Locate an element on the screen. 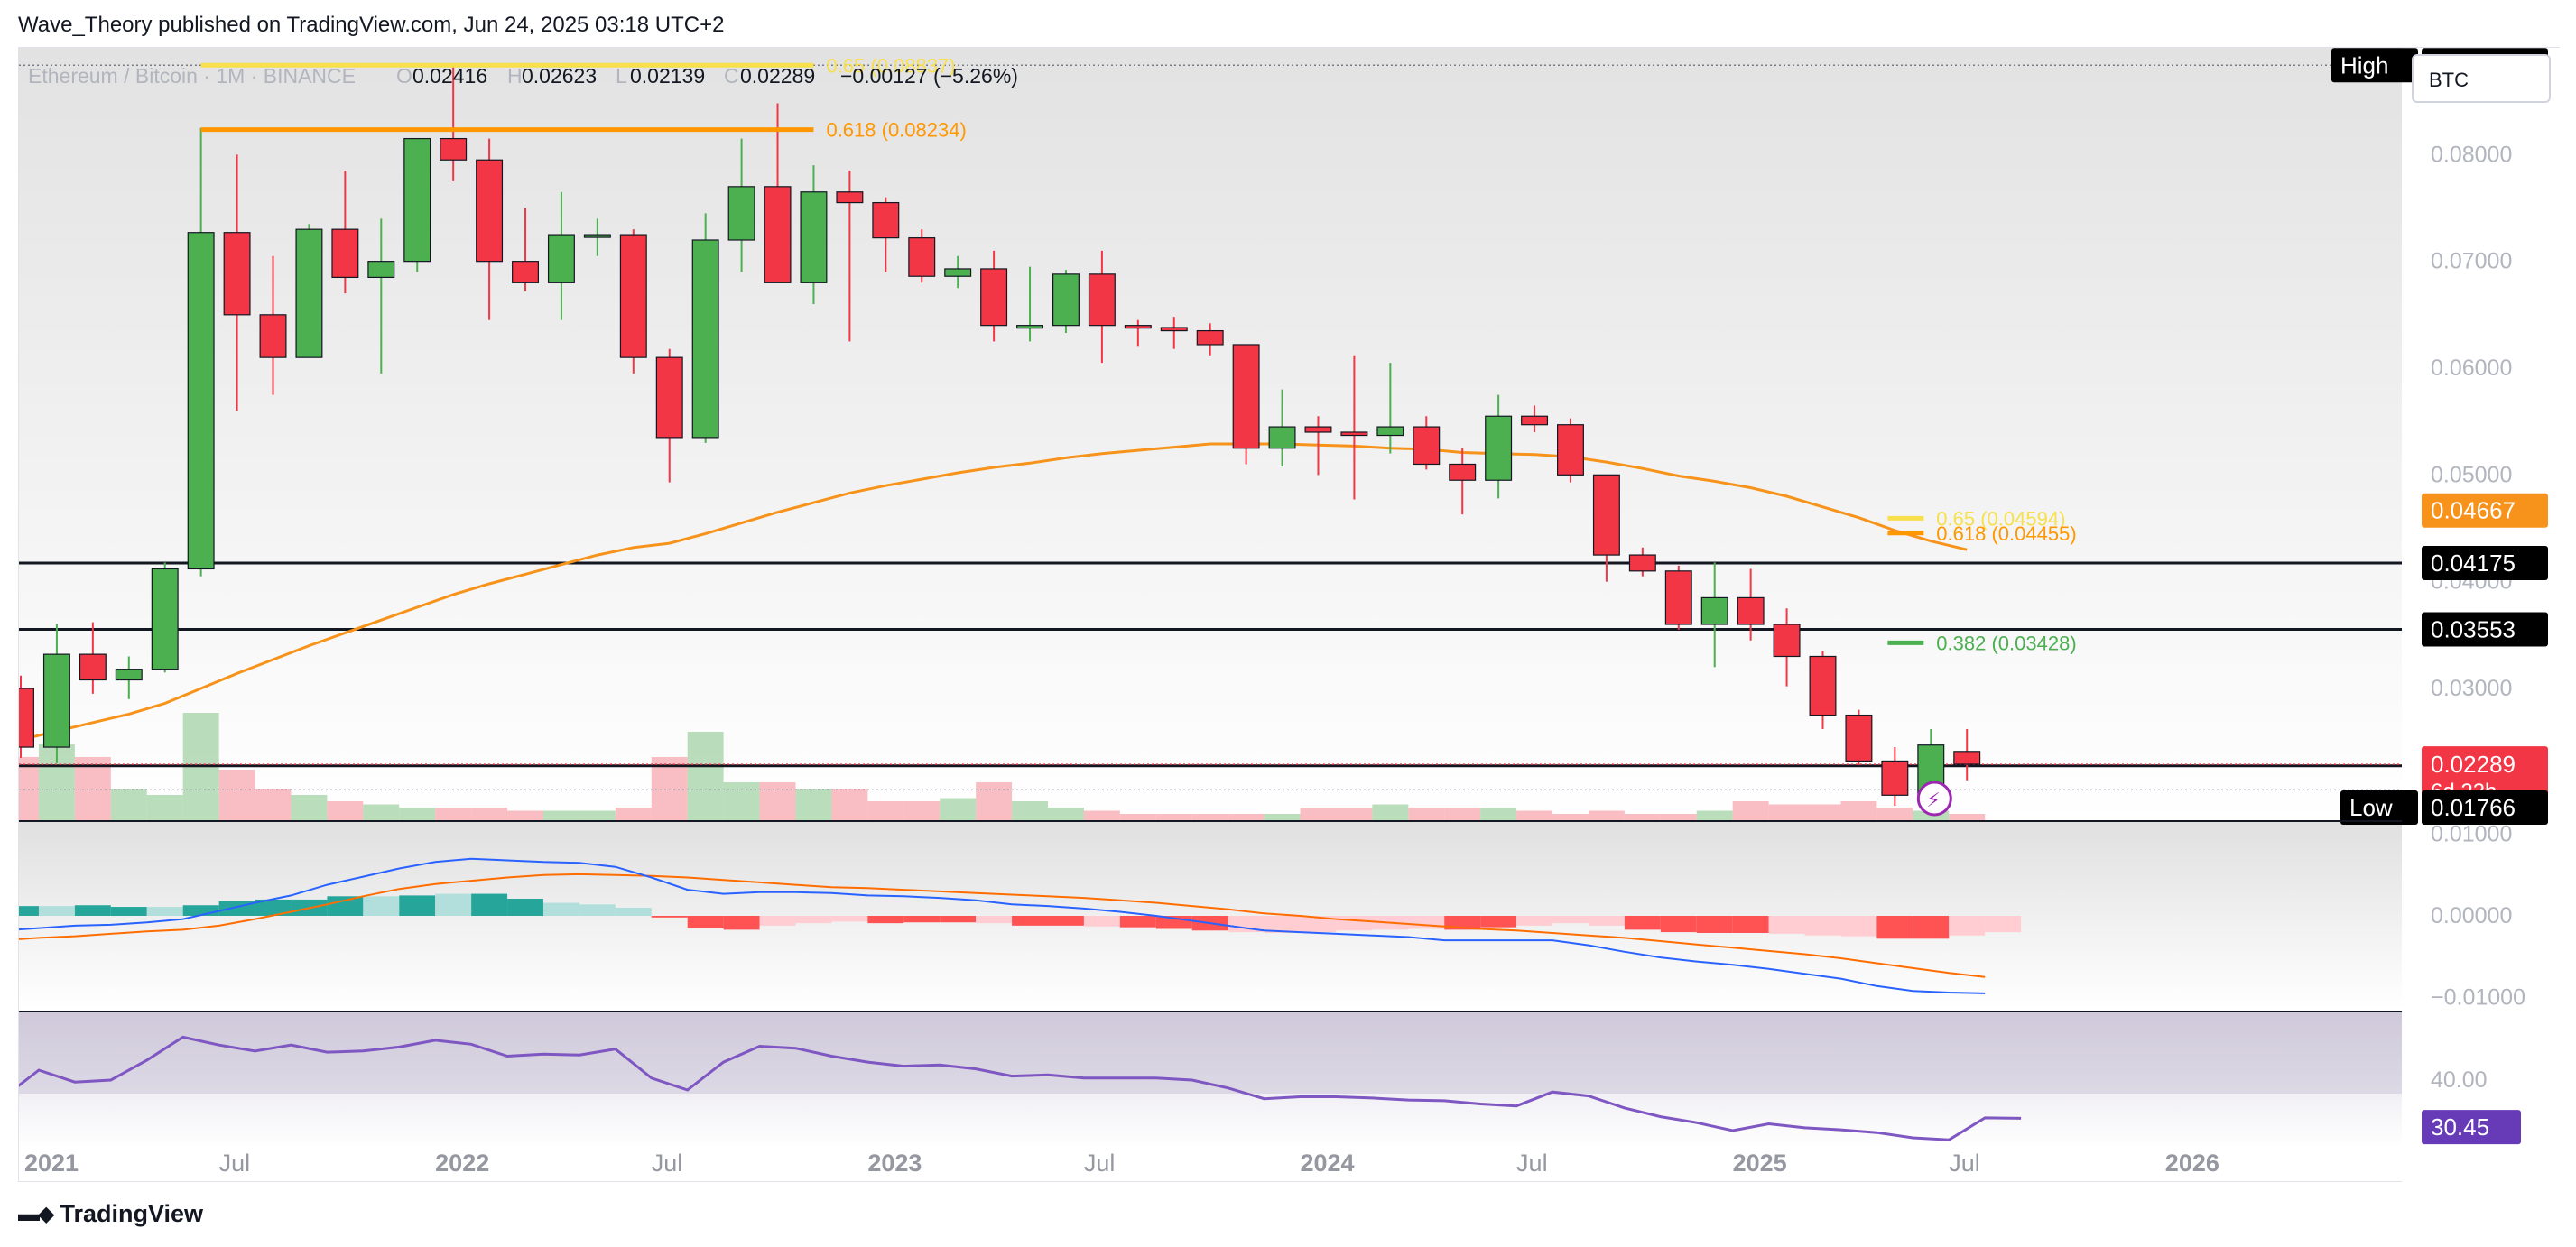 This screenshot has height=1247, width=2576. low-tag-text: Low is located at coordinates (2371, 807).